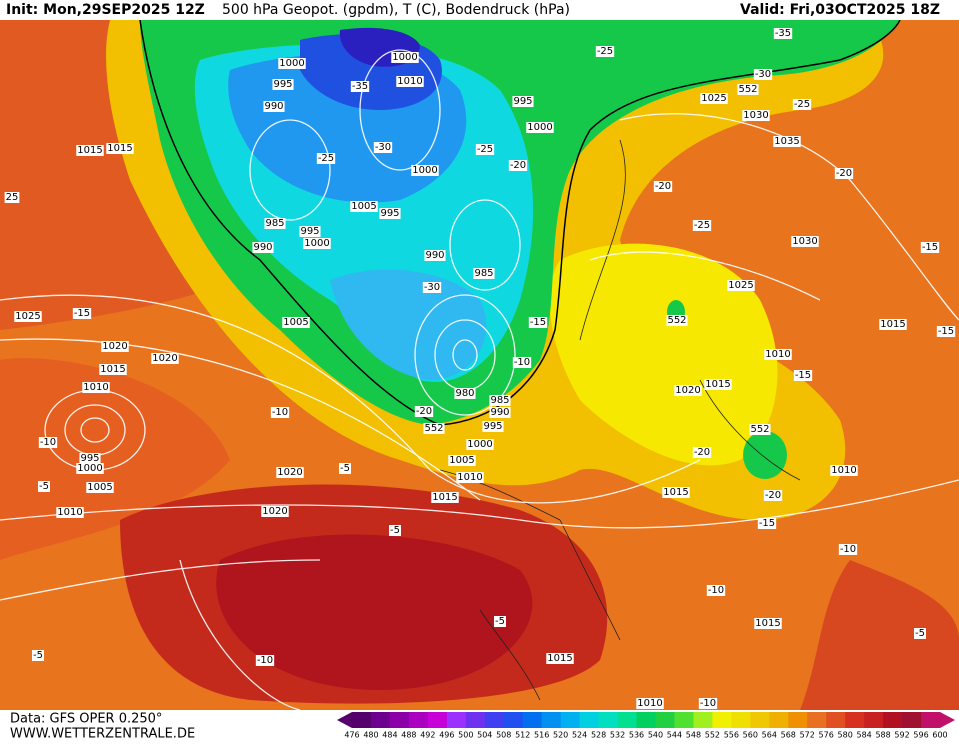  I want to click on colorbar-tick-label: 524, so click(579, 735).